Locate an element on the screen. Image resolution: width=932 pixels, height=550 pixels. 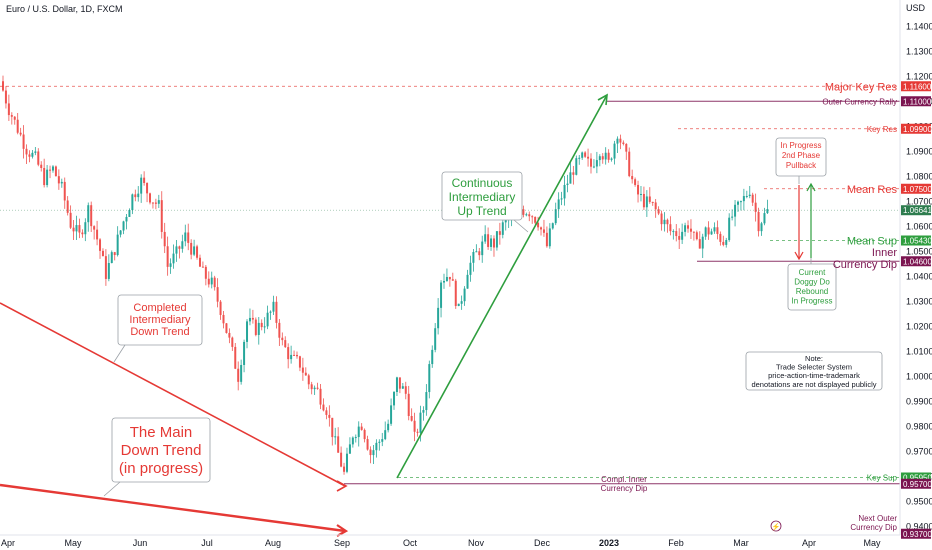
next-outer-label: Next Outer Currency Dip is located at coordinates (873, 523).